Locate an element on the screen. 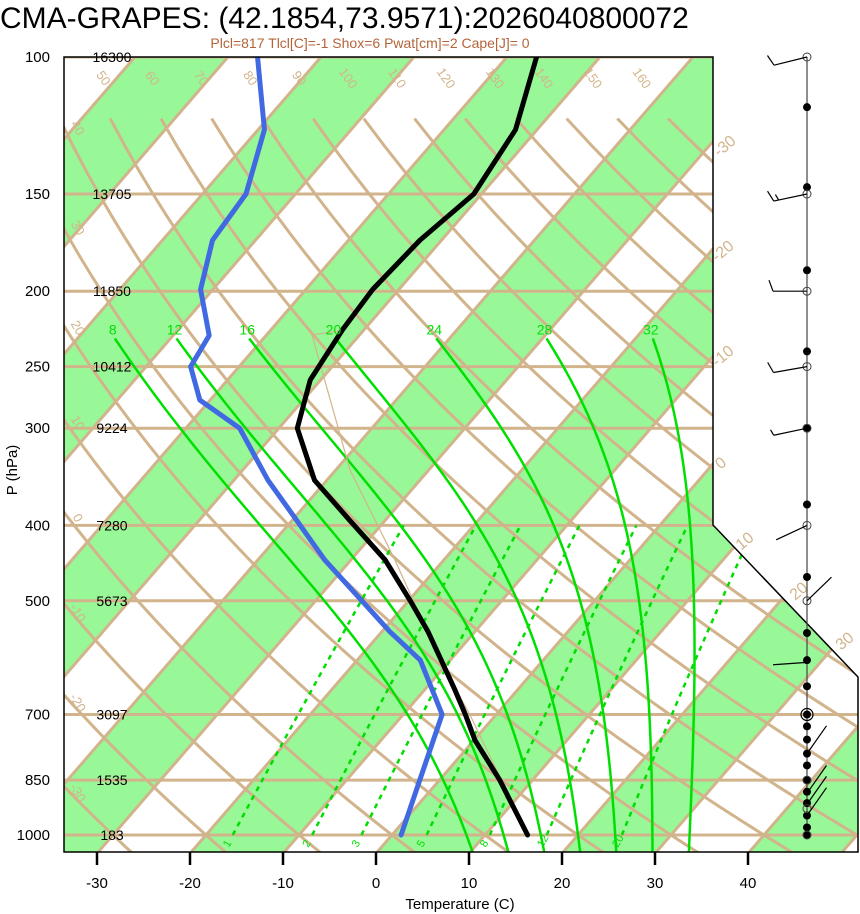  mixing-ratio-label: 1 is located at coordinates (227, 843).